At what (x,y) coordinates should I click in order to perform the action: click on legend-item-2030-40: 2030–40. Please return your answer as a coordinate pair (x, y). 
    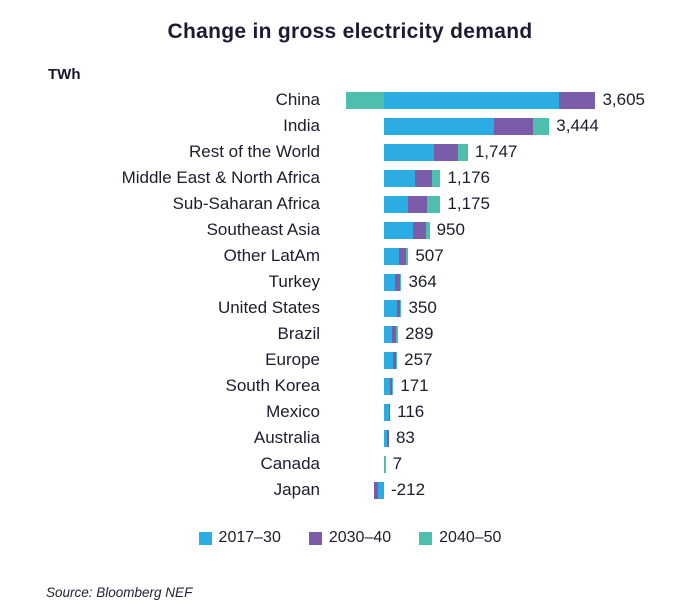
    Looking at the image, I should click on (350, 538).